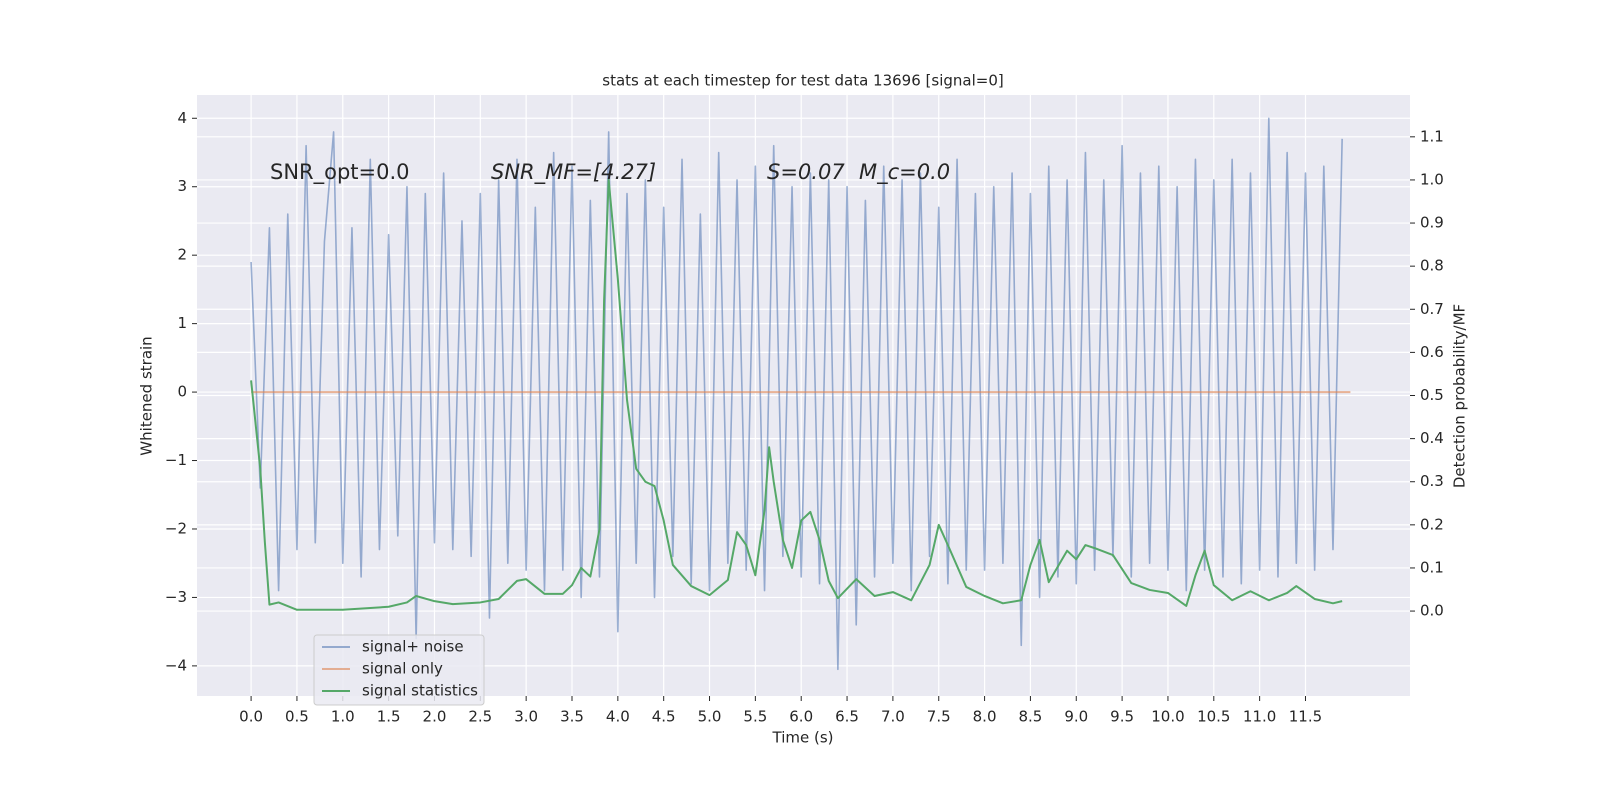  I want to click on y2-tick-label: 0.4, so click(1432, 438).